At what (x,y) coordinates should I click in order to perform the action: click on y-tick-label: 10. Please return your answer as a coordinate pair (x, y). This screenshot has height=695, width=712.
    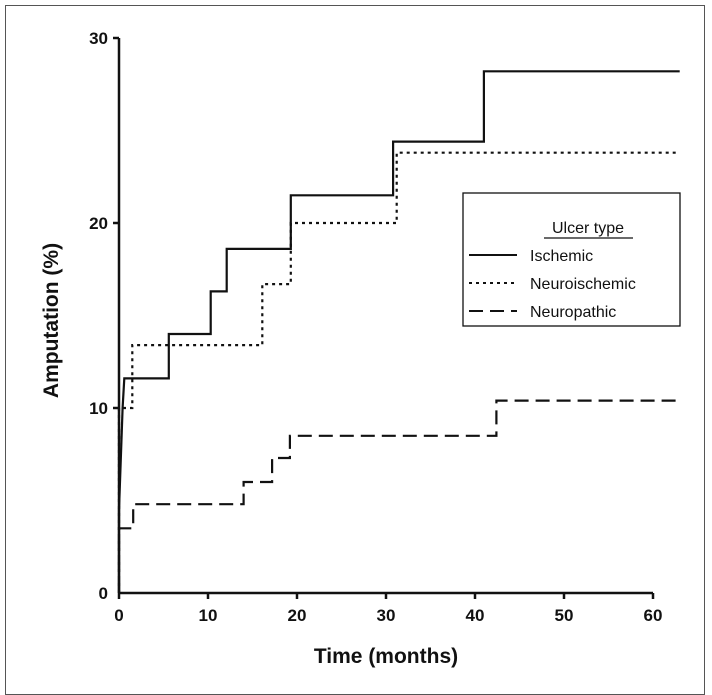
    Looking at the image, I should click on (98, 408).